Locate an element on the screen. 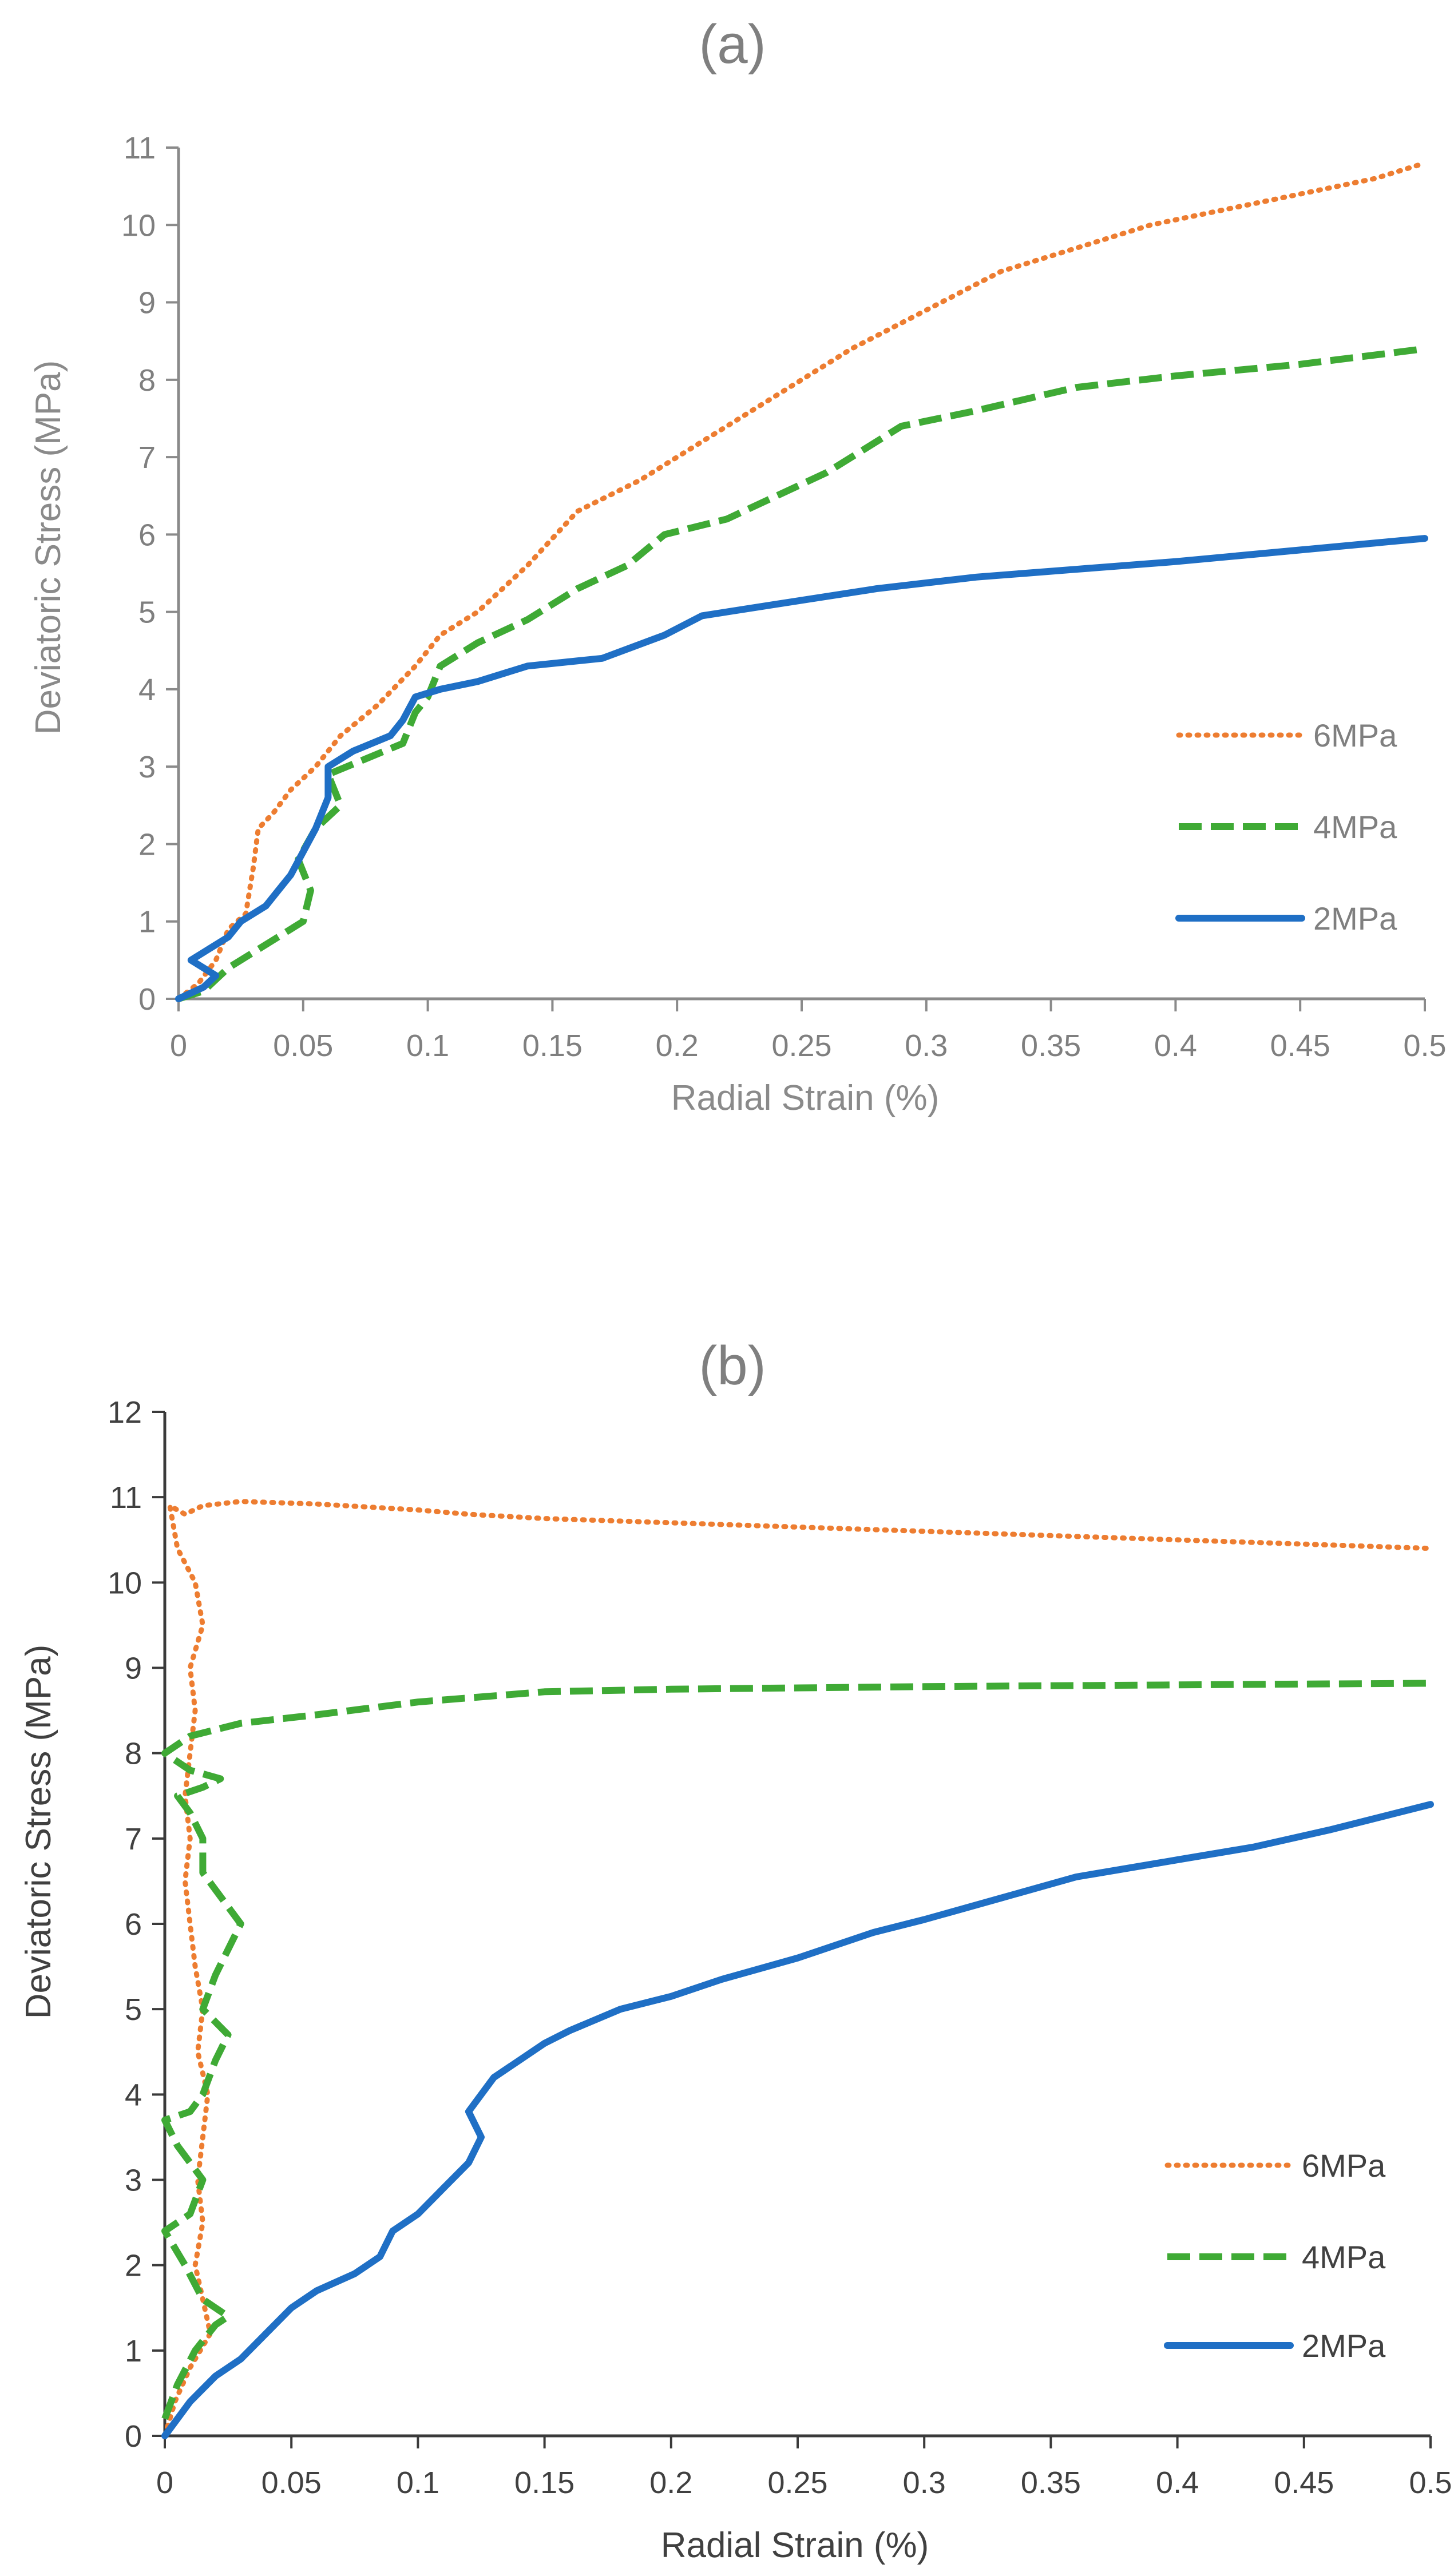  chart-b-x-tick-label: 0.4 is located at coordinates (1177, 2483).